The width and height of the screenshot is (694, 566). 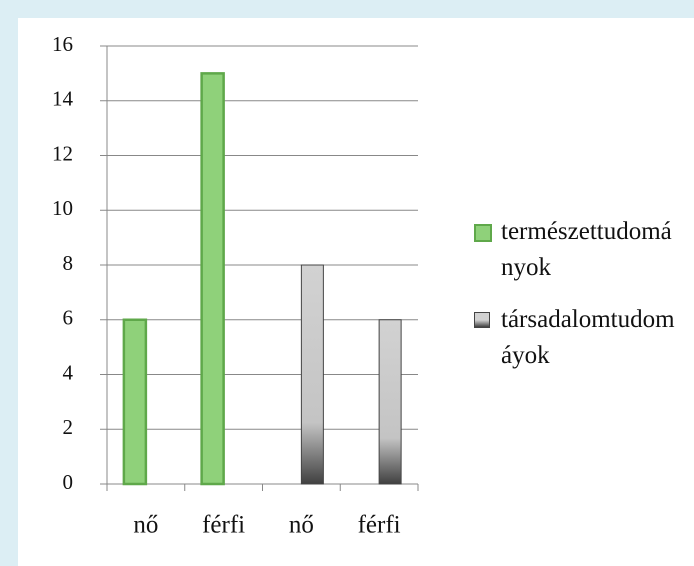 What do you see at coordinates (68, 263) in the screenshot?
I see `y-tick-label: 8` at bounding box center [68, 263].